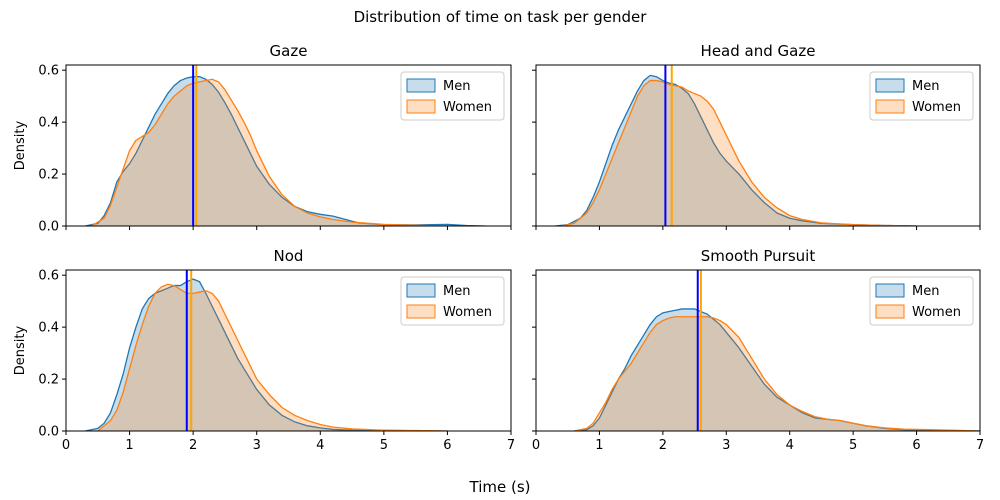  Describe the element at coordinates (501, 17) in the screenshot. I see `figure-title: Distribution of time on task per gender` at that location.